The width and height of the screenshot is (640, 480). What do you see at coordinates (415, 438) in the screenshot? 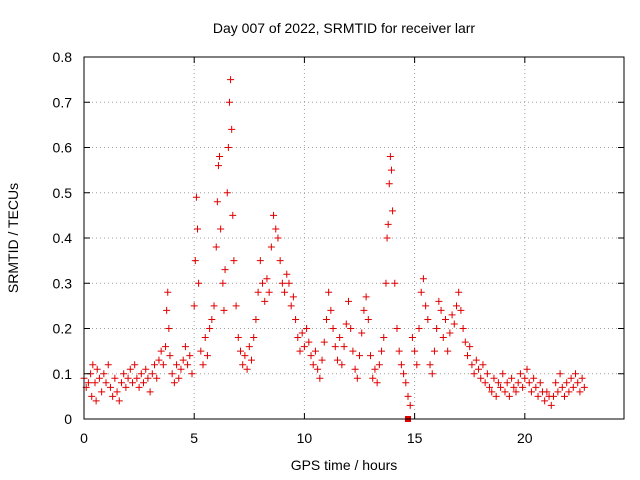
I see `x-tick-label: 15` at bounding box center [415, 438].